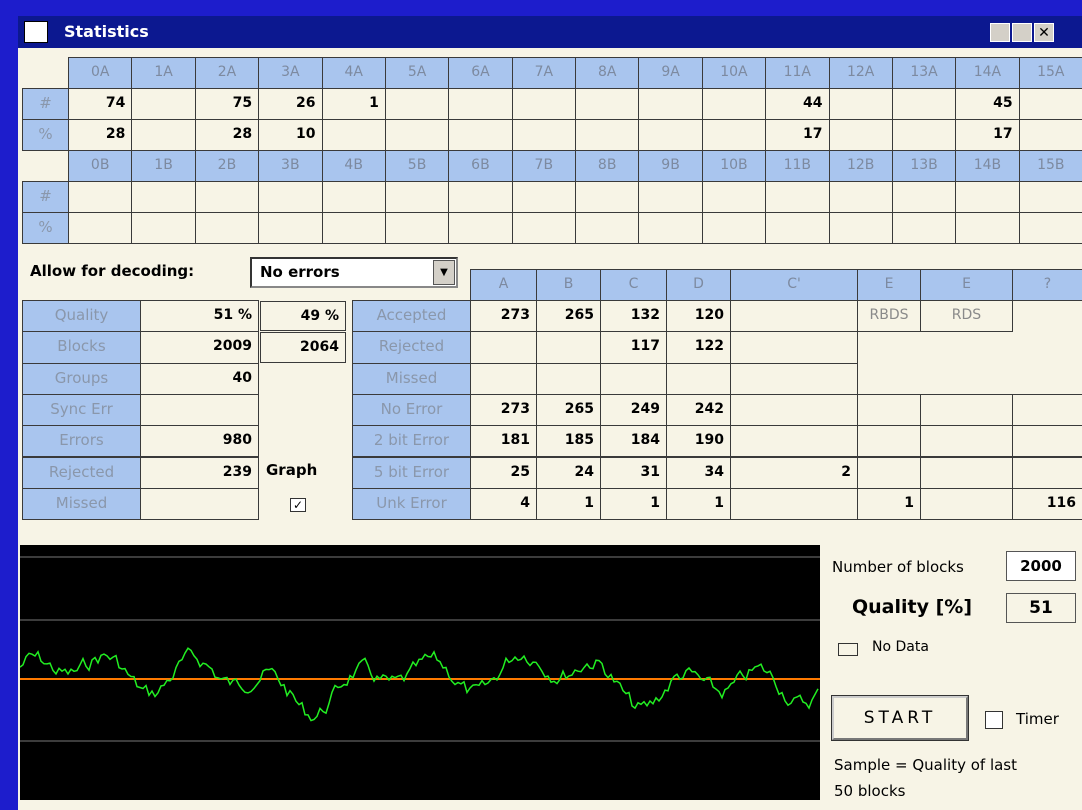  What do you see at coordinates (199, 316) in the screenshot?
I see `summary-value: 51 %` at bounding box center [199, 316].